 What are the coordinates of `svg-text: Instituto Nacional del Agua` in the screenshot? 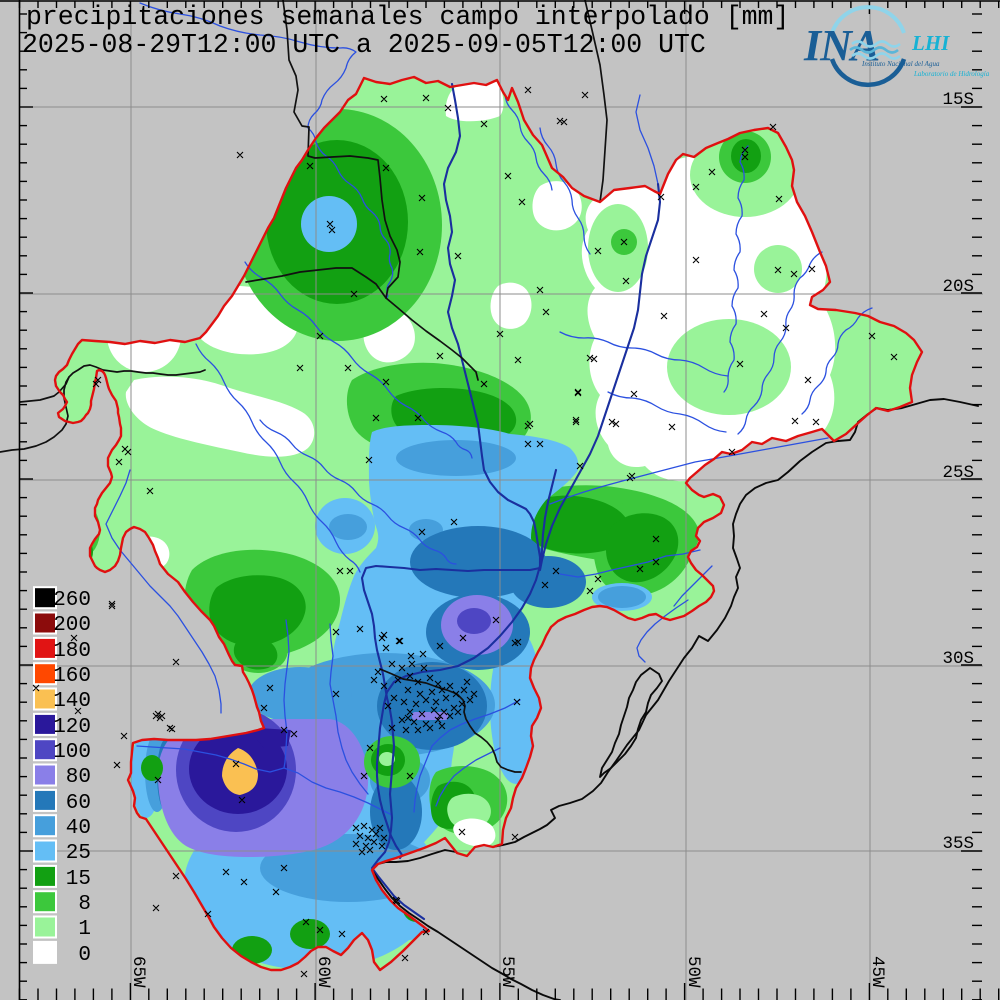 It's located at (900, 64).